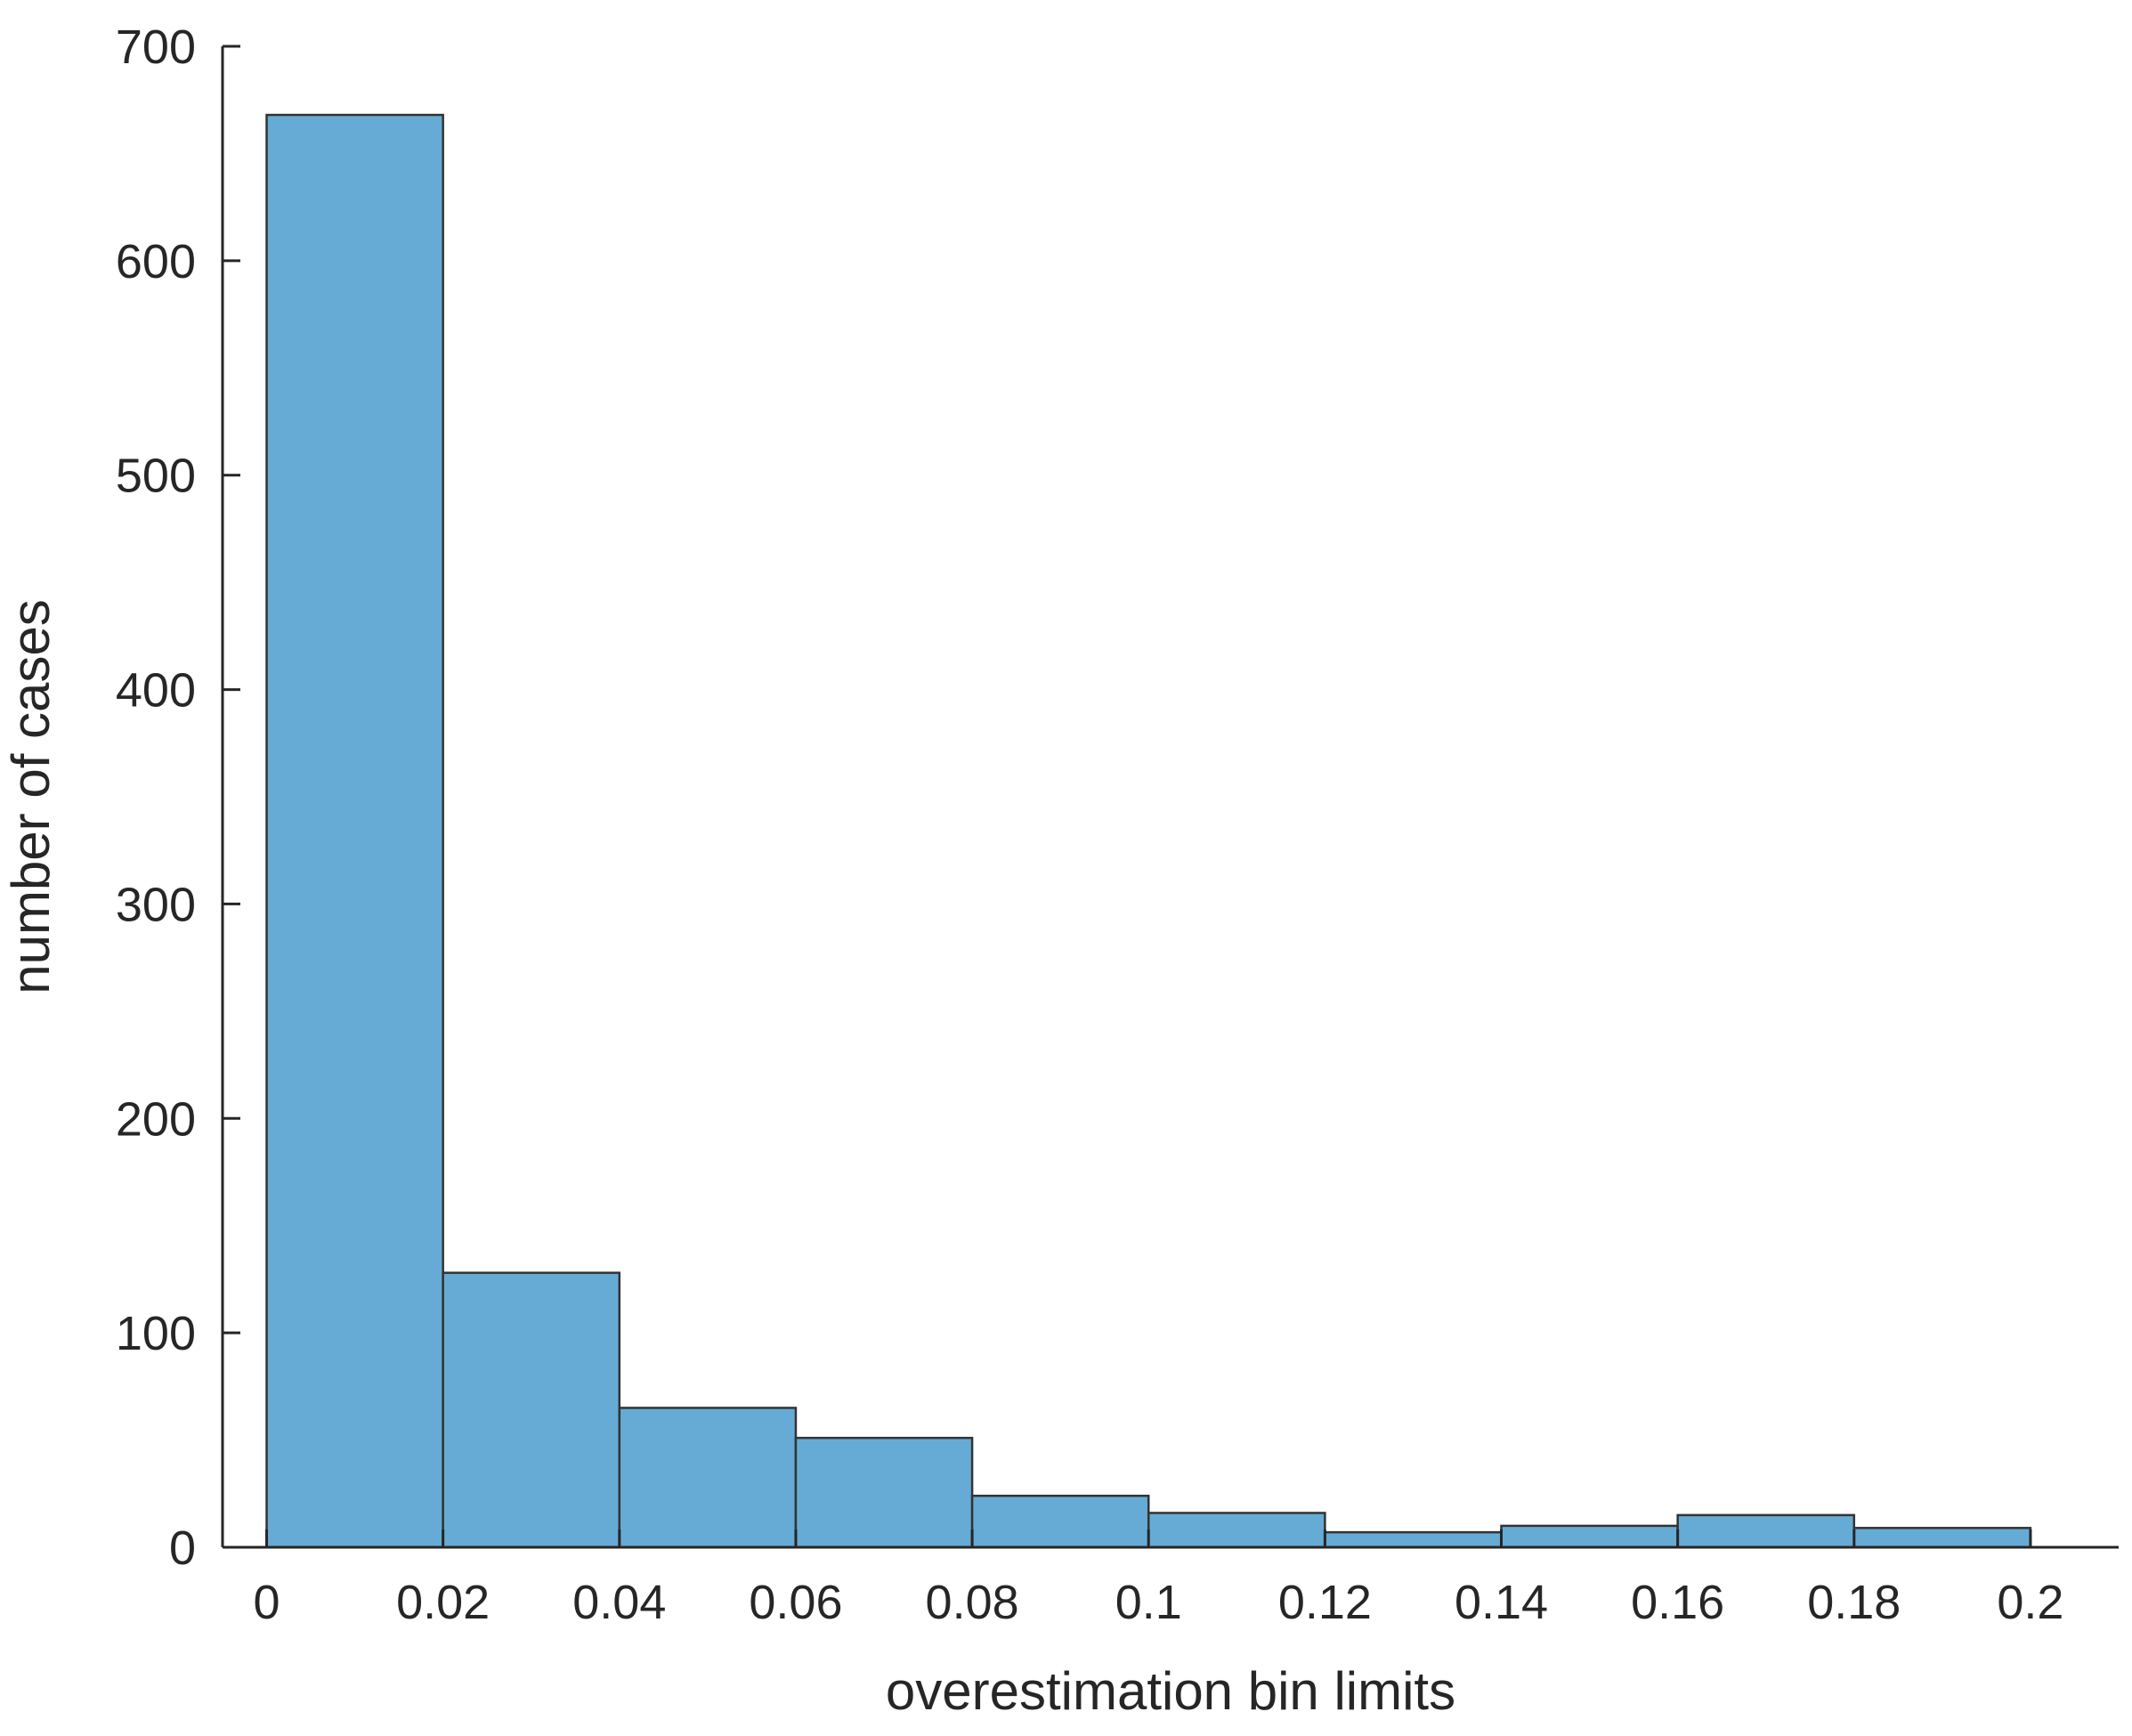  Describe the element at coordinates (156, 47) in the screenshot. I see `y-tick-label-7: 700` at that location.